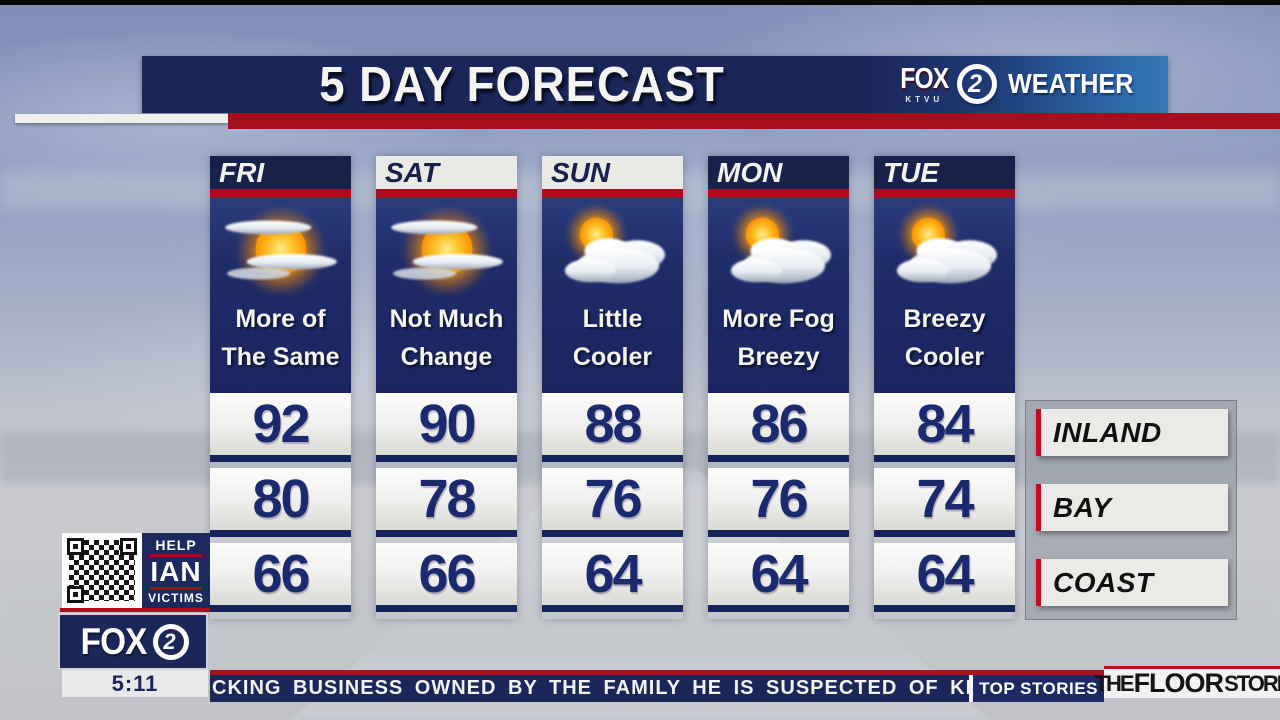  Describe the element at coordinates (446, 387) in the screenshot. I see `forecast-column-sat: SAT Not Much Change 90 78 66` at that location.